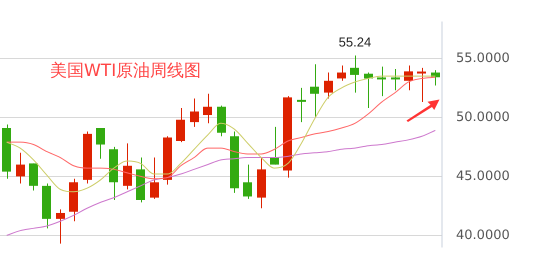 Image resolution: width=550 pixels, height=269 pixels. What do you see at coordinates (355, 42) in the screenshot?
I see `annotation: 55.24` at bounding box center [355, 42].